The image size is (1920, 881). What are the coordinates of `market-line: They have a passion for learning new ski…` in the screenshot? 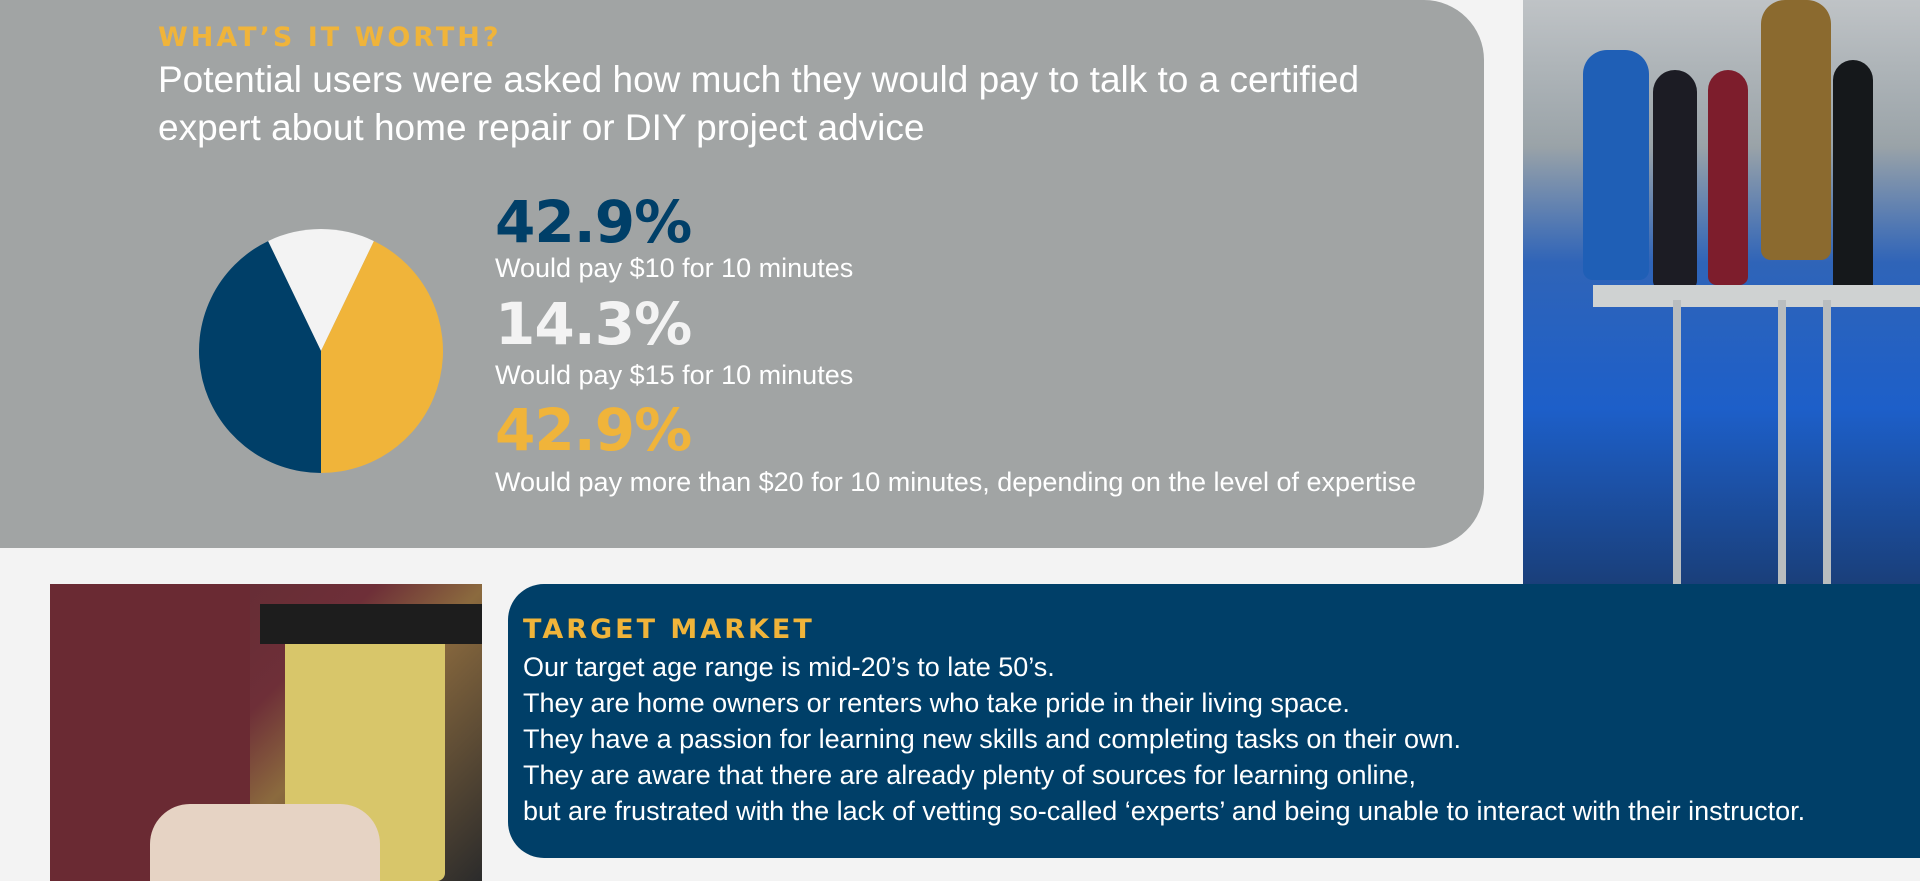 It's located at (992, 739).